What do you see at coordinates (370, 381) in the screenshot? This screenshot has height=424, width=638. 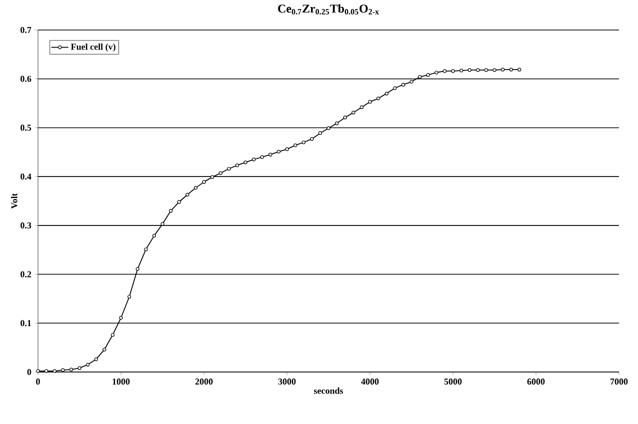 I see `x-tick-label: 4000` at bounding box center [370, 381].